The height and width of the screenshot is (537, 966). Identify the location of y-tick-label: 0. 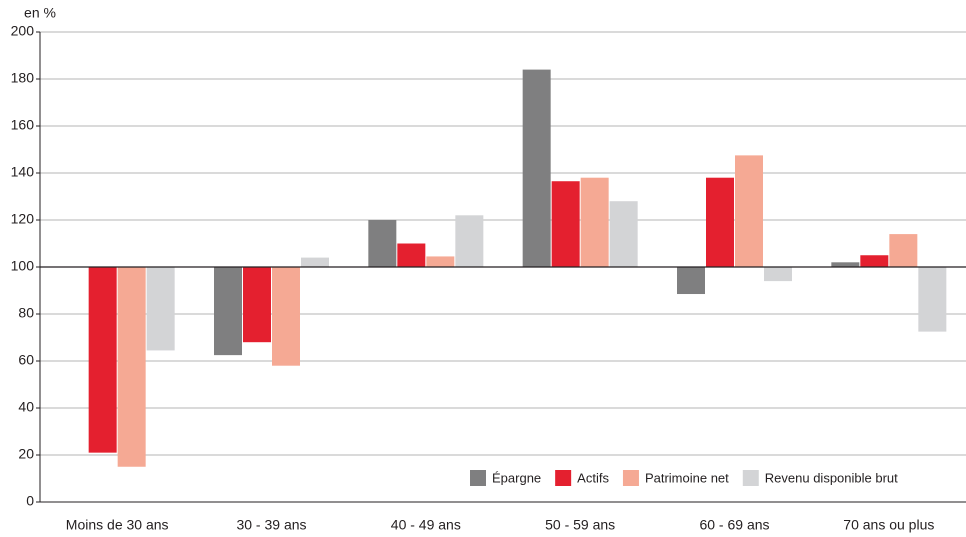
(30, 501).